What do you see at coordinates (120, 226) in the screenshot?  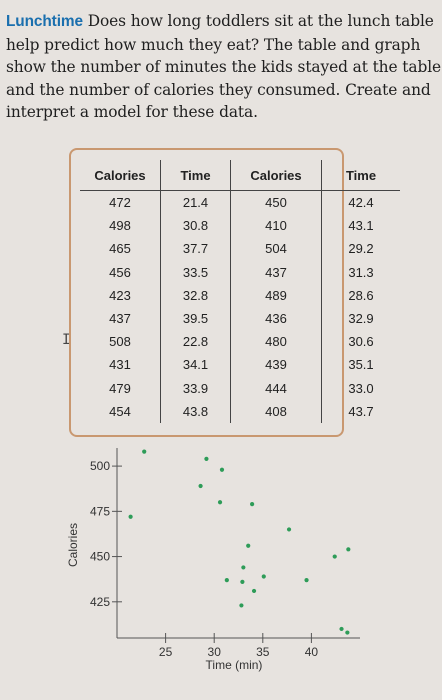 I see `cell-calories-1: 498` at bounding box center [120, 226].